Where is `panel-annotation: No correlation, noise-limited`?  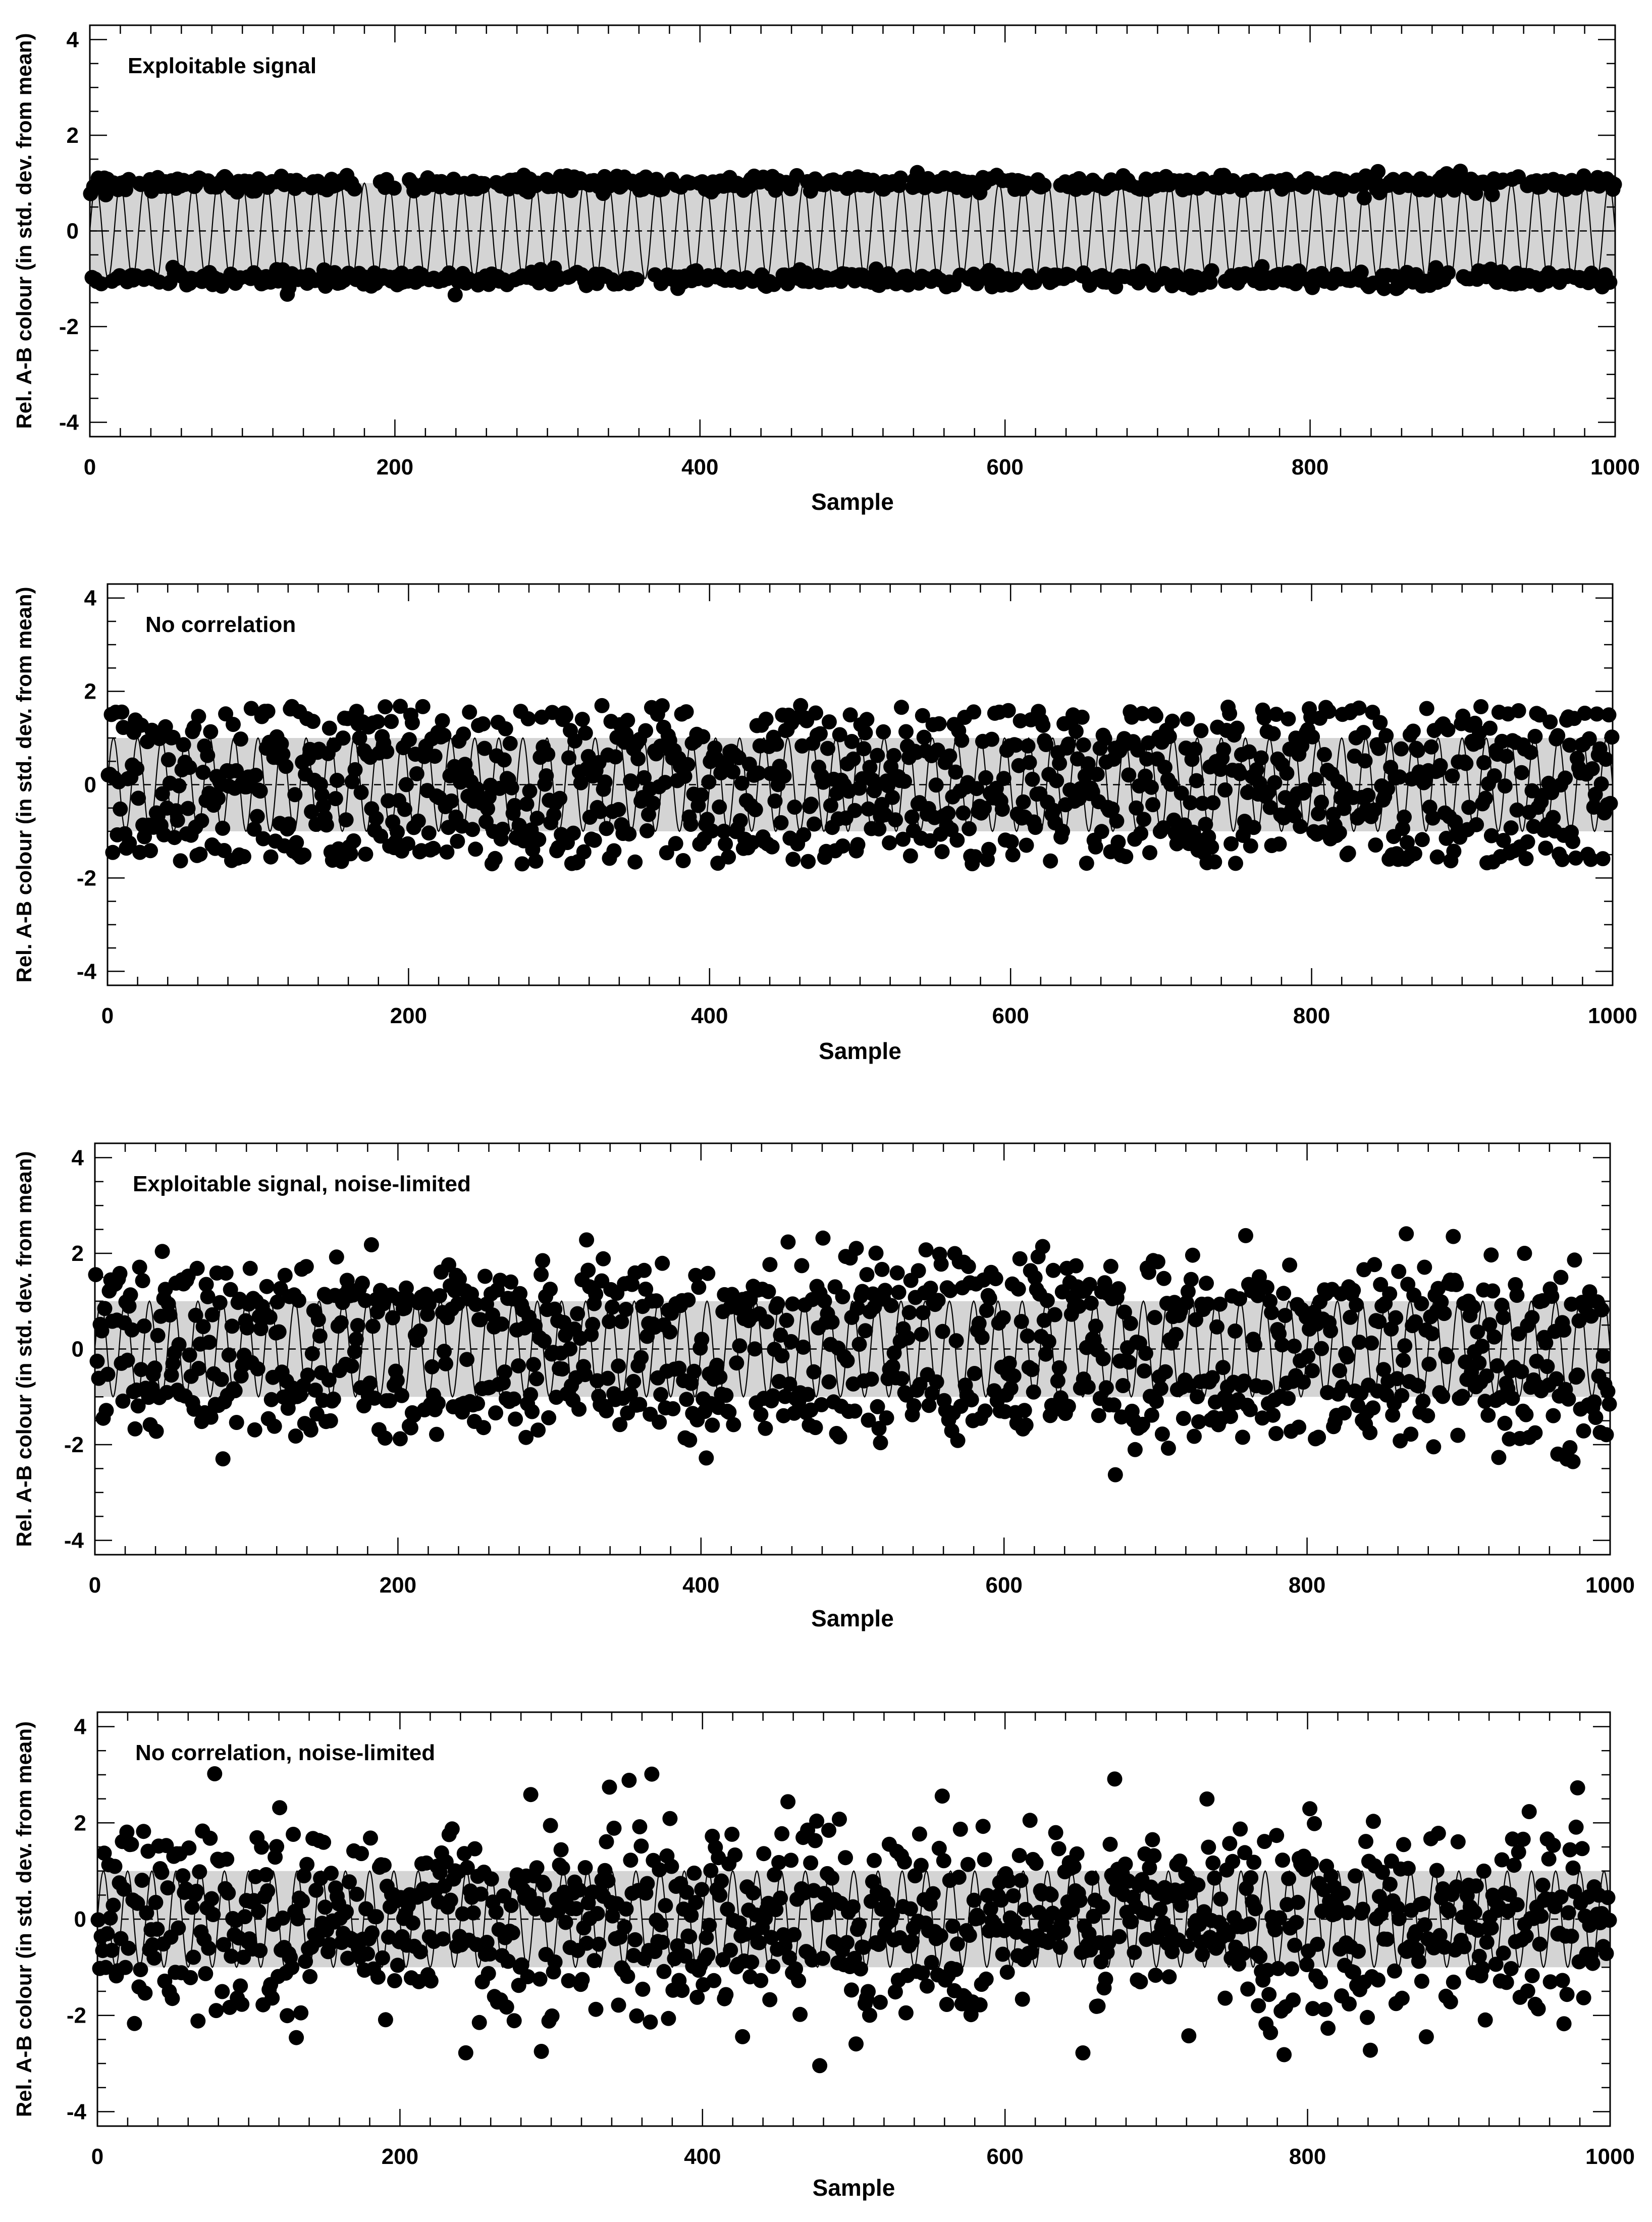
panel-annotation: No correlation, noise-limited is located at coordinates (285, 1752).